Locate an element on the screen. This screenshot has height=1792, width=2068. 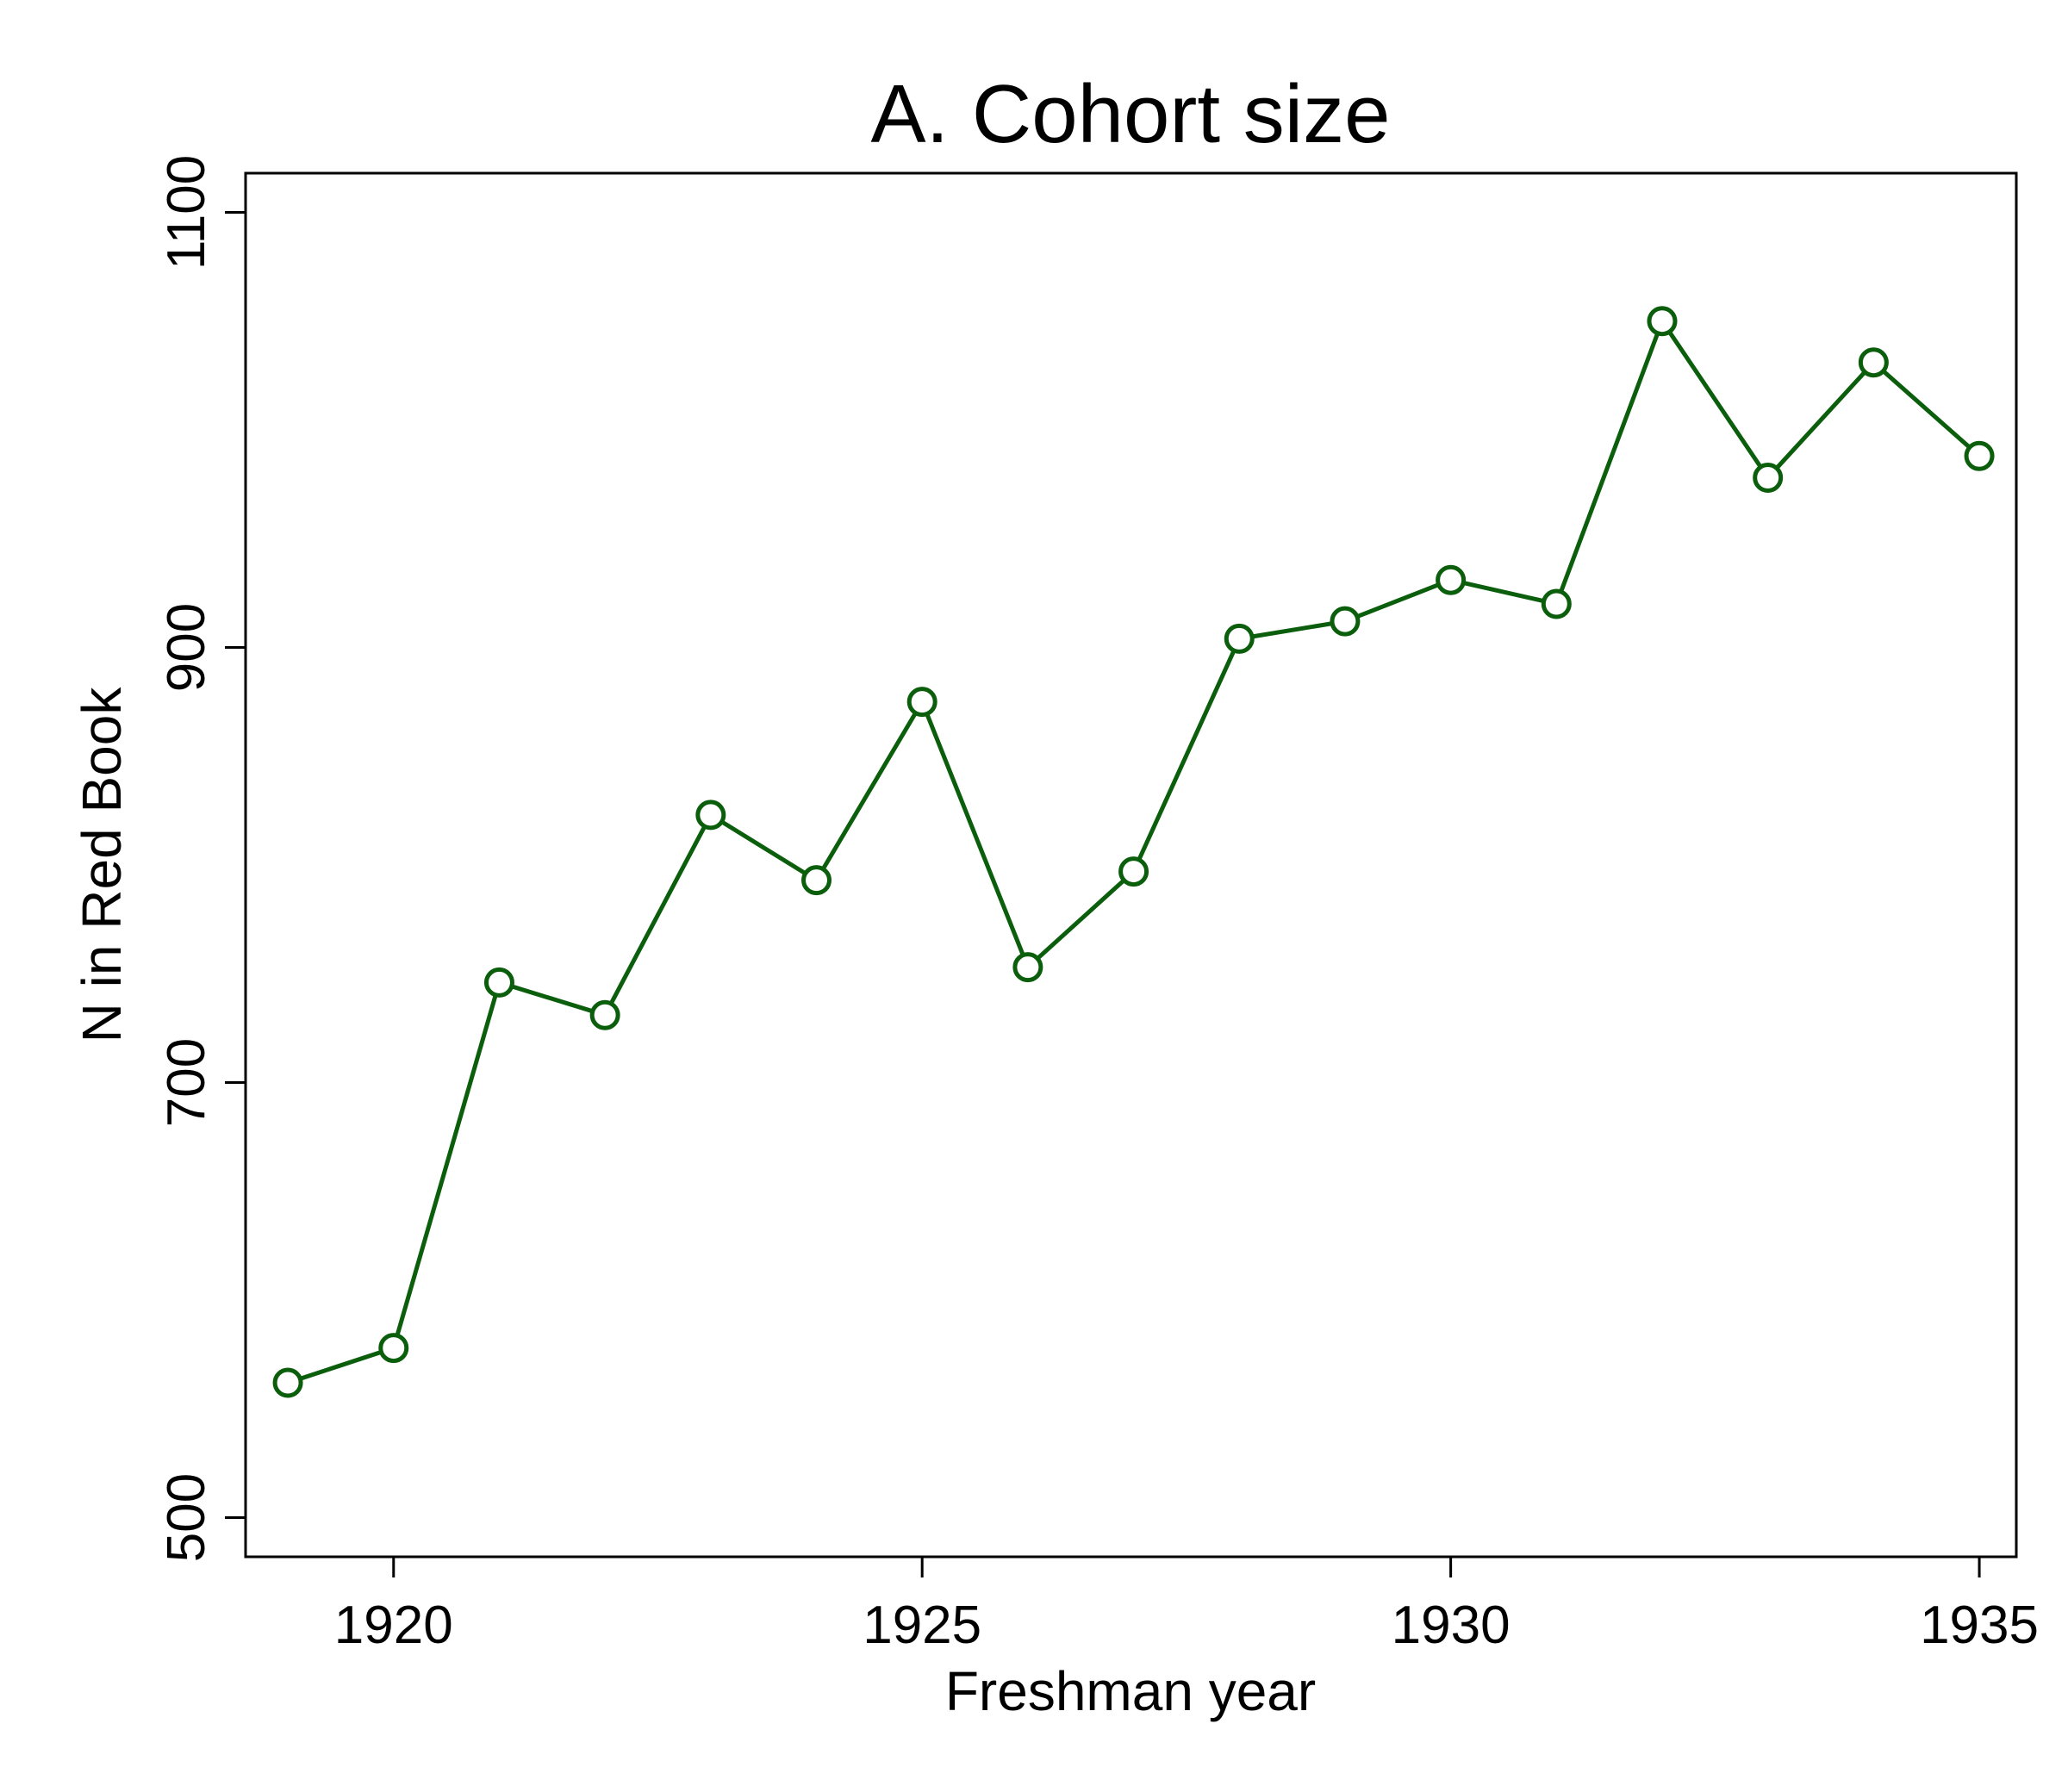
y-tick-label: 900 is located at coordinates (186, 648).